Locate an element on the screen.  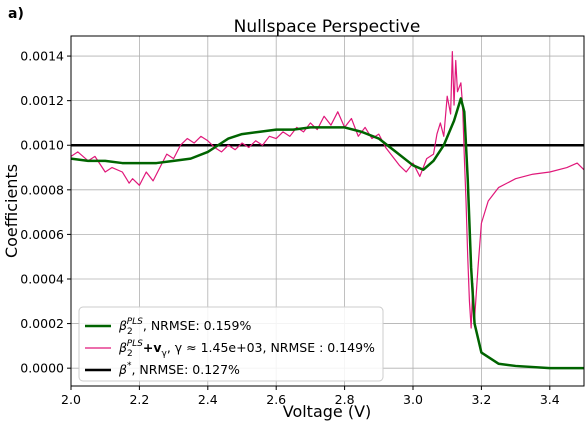
y-tick-label: 0.0010 is located at coordinates (42, 145).